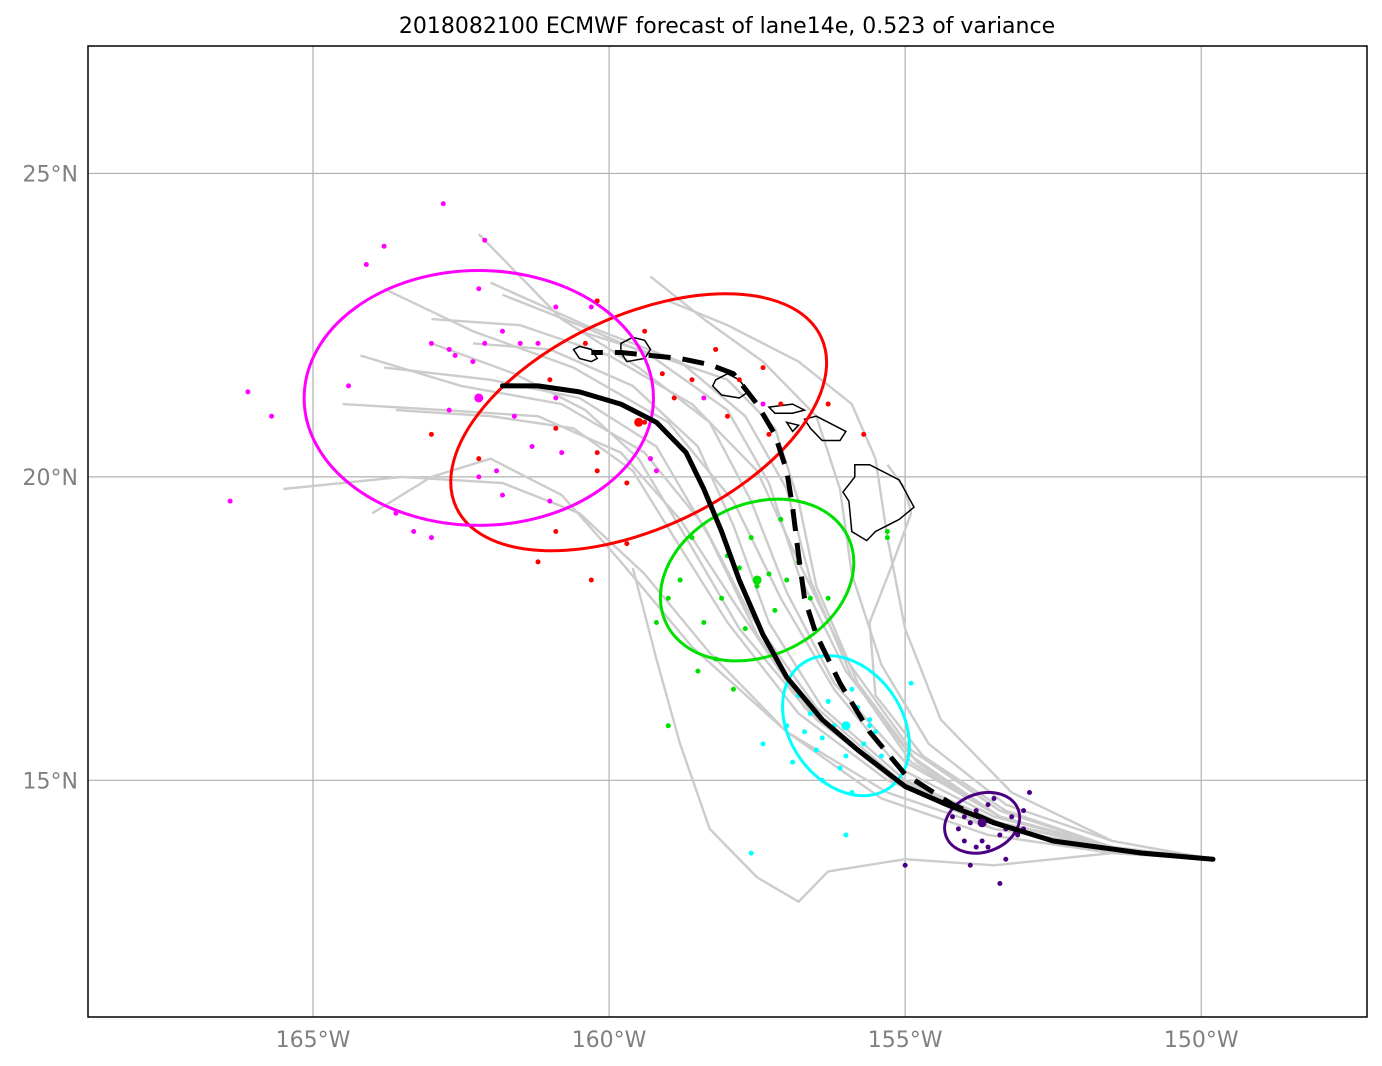 This screenshot has width=1382, height=1066. Describe the element at coordinates (905, 1040) in the screenshot. I see `lon-tick-label: 155°W` at that location.